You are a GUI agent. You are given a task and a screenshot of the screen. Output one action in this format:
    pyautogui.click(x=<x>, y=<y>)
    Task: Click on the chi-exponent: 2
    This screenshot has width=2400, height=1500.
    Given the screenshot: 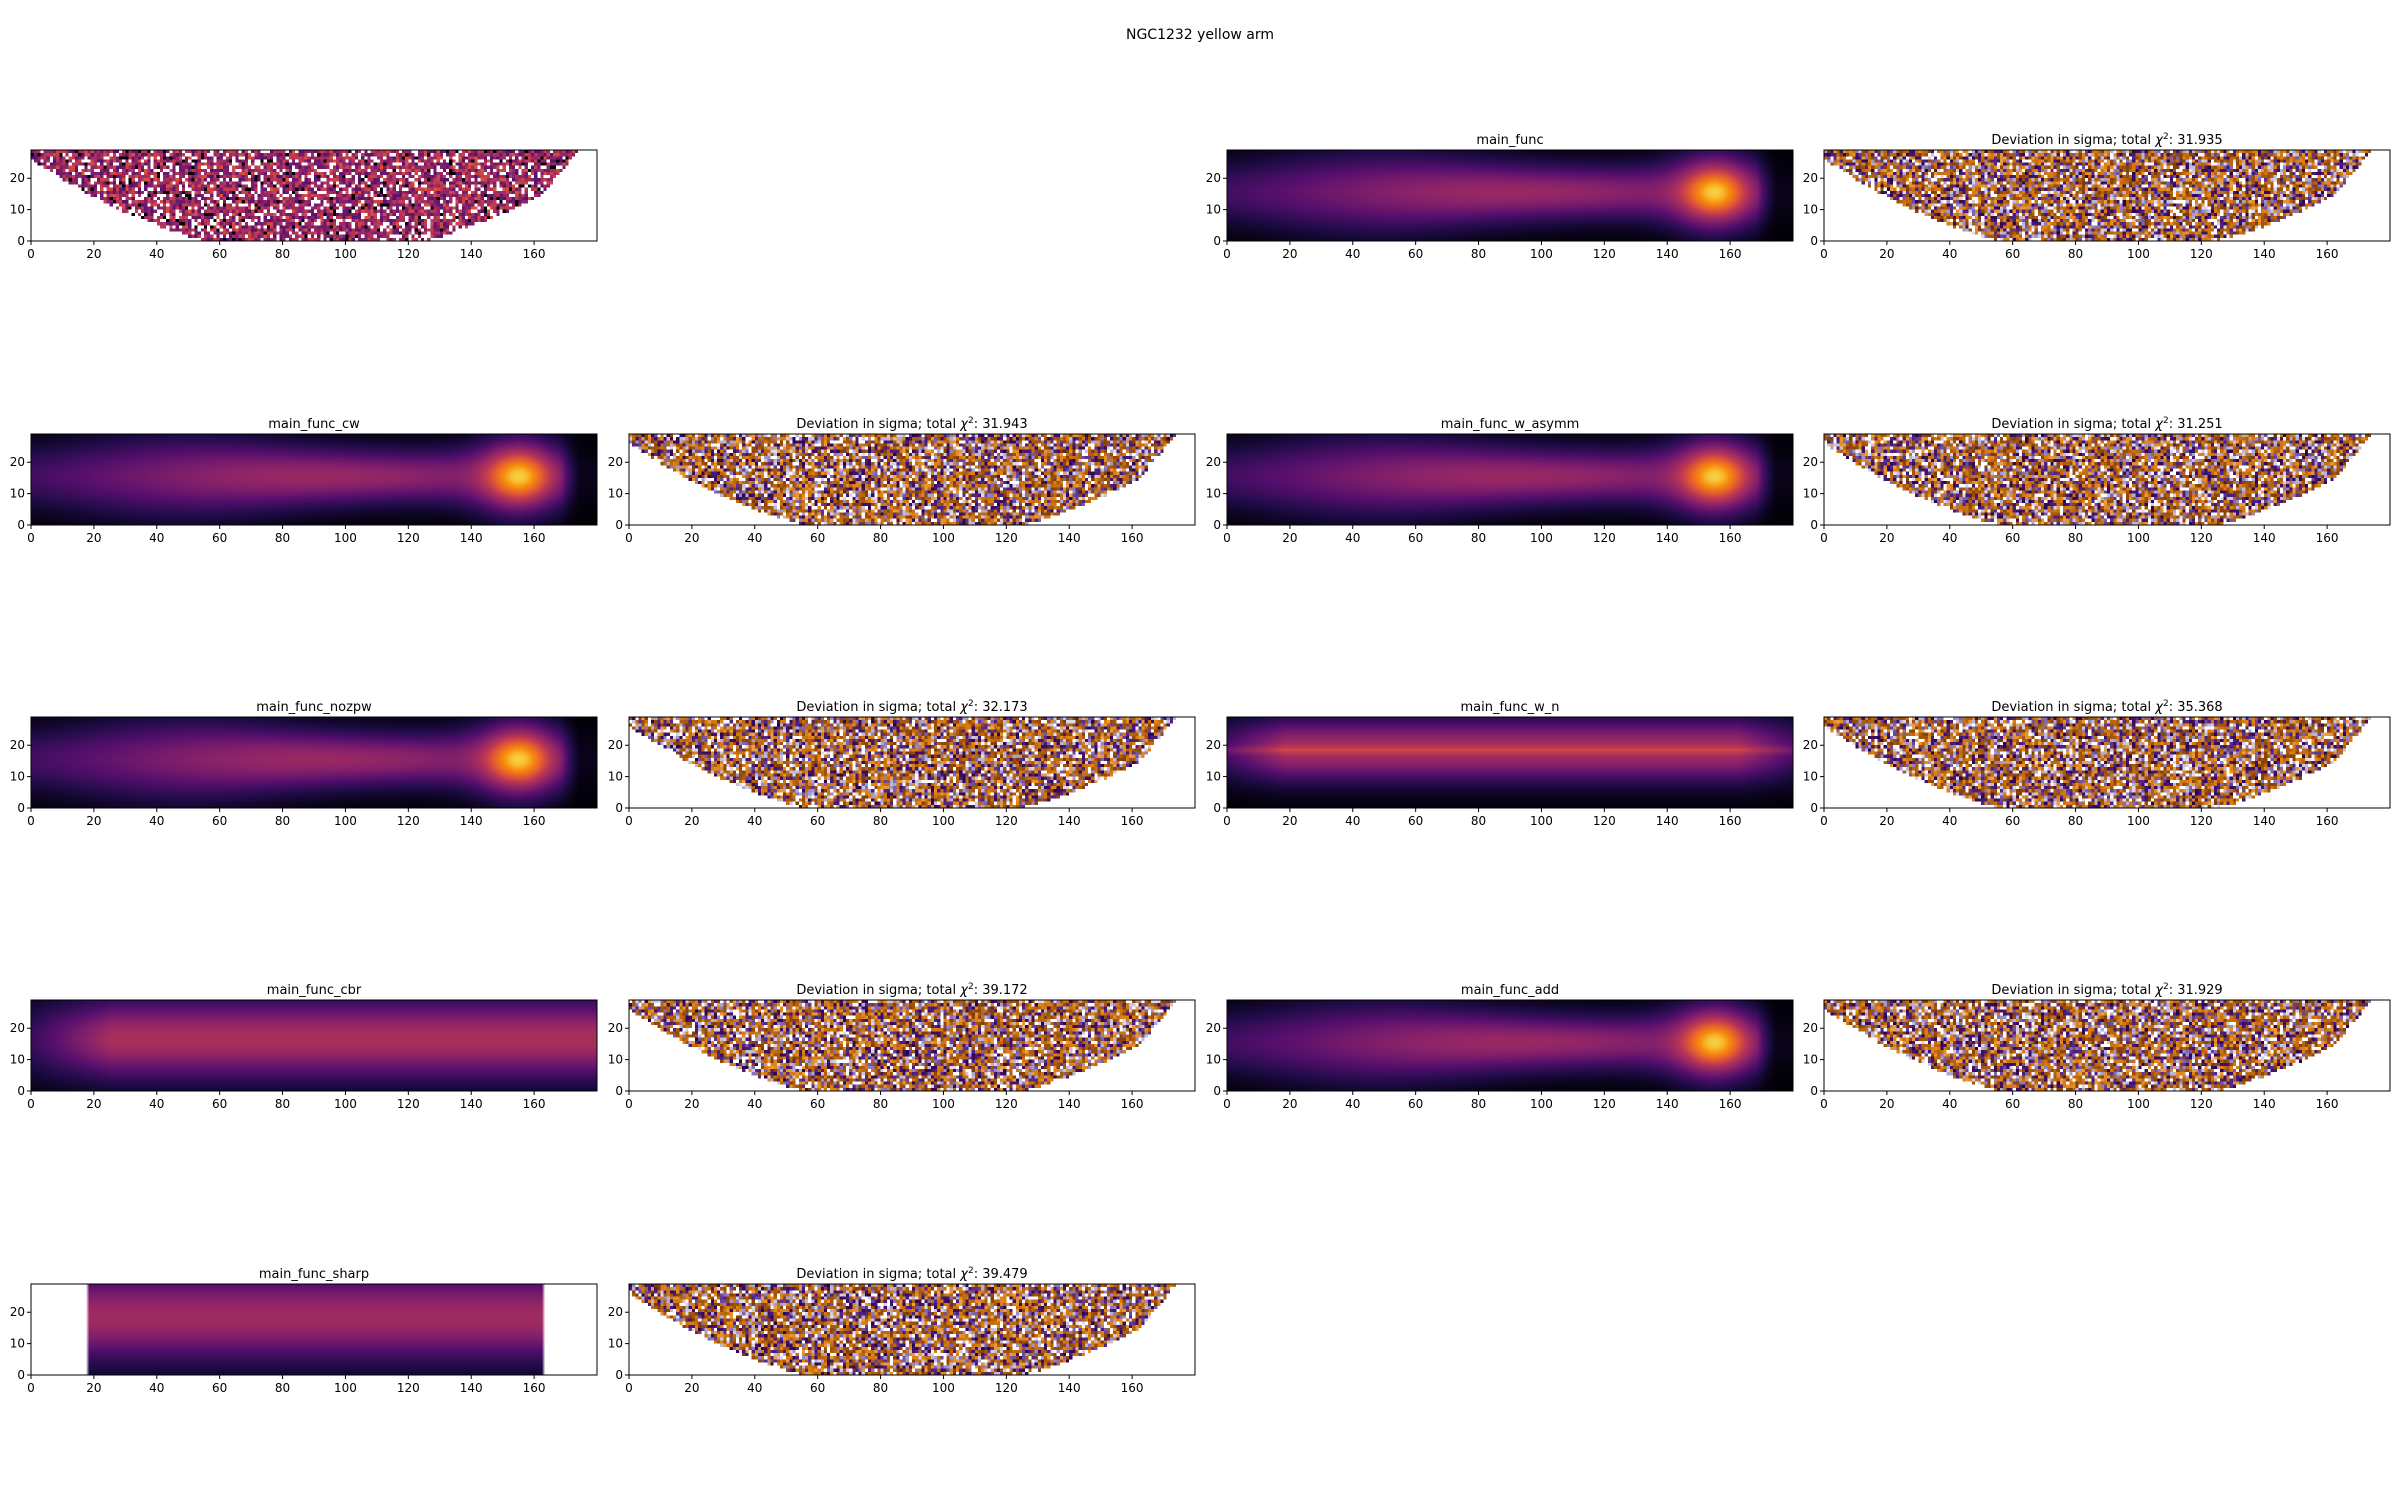 What is the action you would take?
    pyautogui.click(x=2166, y=704)
    